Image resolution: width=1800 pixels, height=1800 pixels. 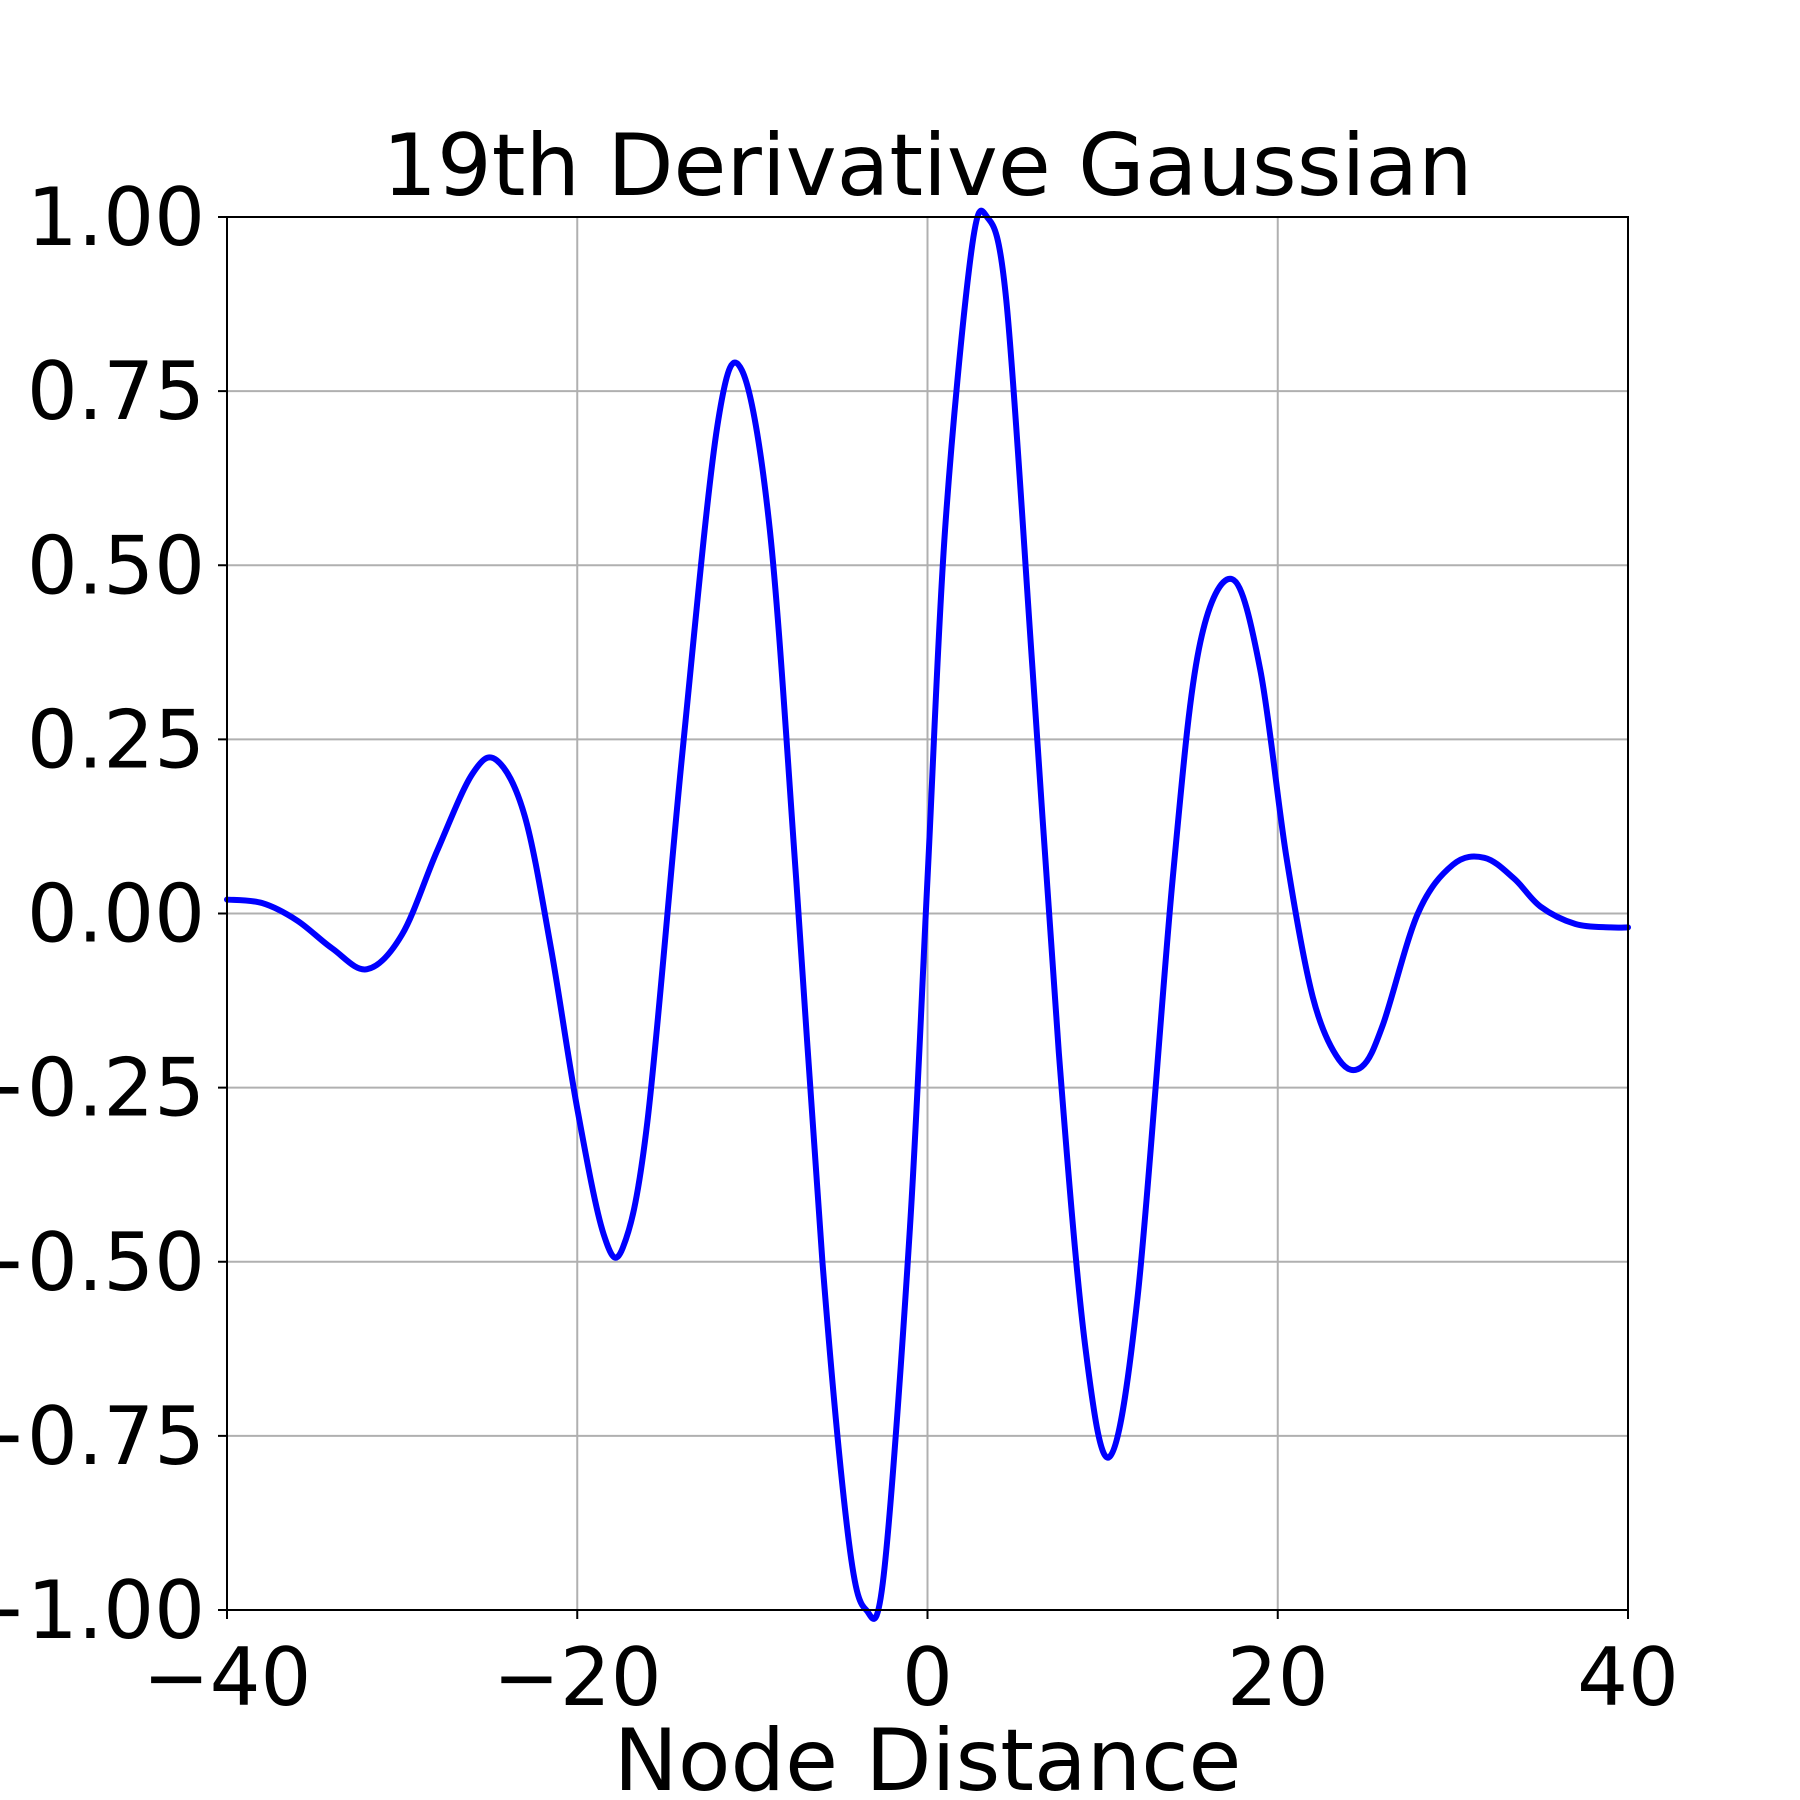 What do you see at coordinates (116, 565) in the screenshot?
I see `y-tick-label: 0.50` at bounding box center [116, 565].